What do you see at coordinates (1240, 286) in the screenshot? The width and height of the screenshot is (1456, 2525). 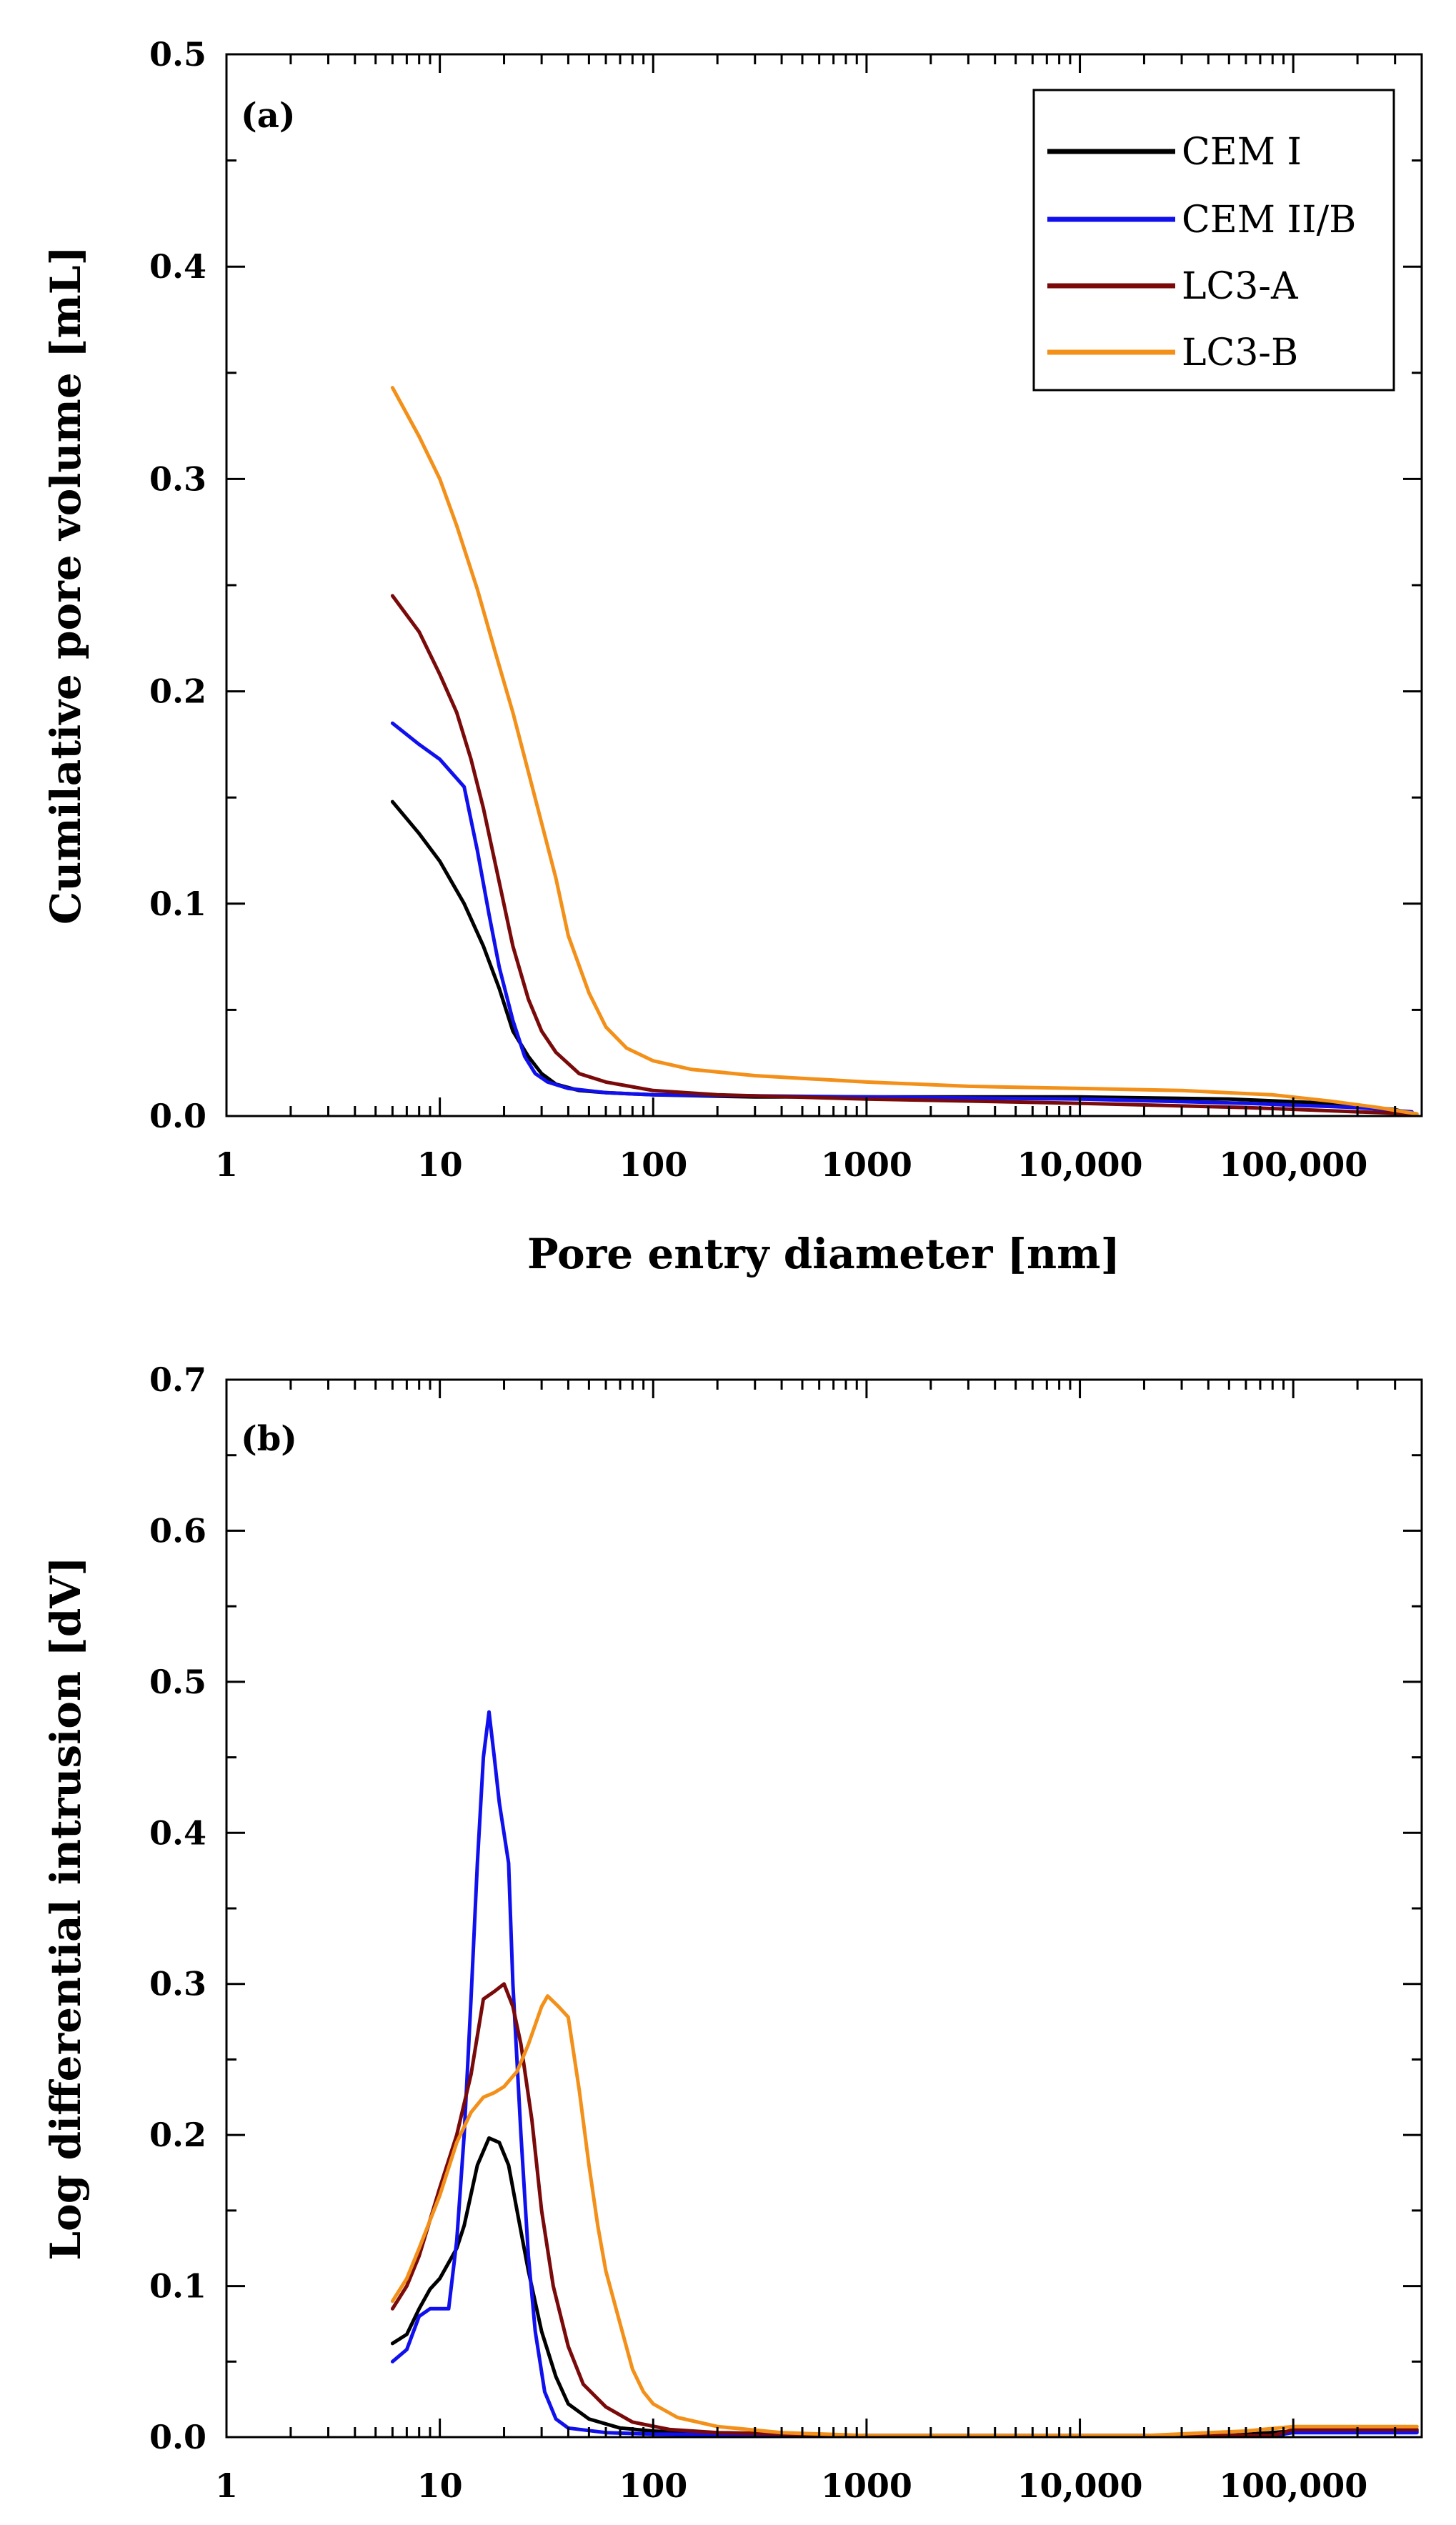 I see `legend-label-lc3-a: LC3-A` at bounding box center [1240, 286].